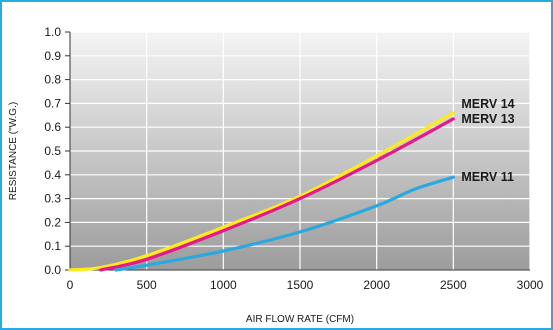 The height and width of the screenshot is (330, 553). I want to click on x-tick-label: 1500, so click(300, 285).